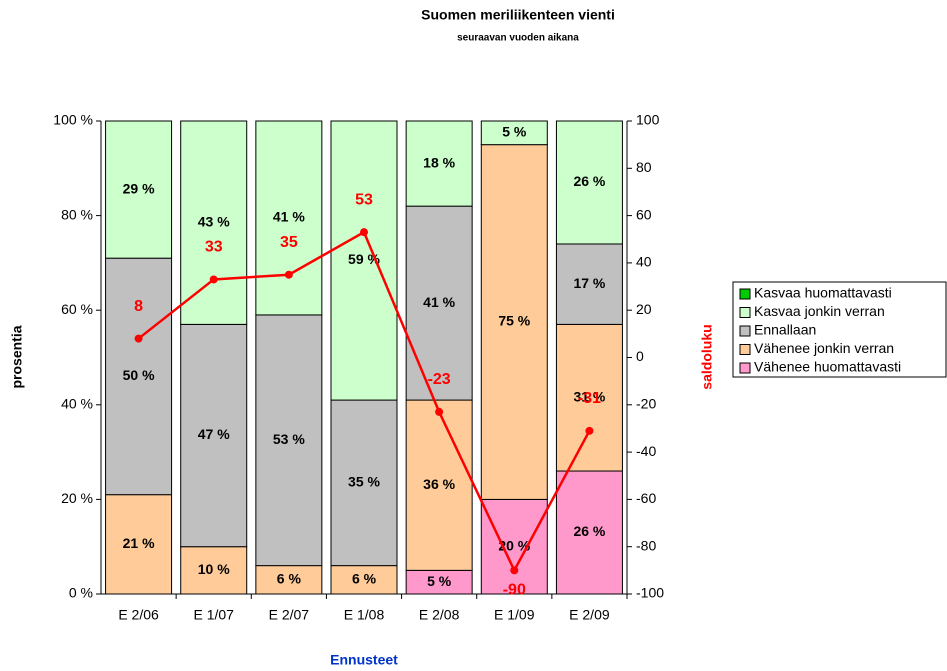 The width and height of the screenshot is (947, 671). I want to click on bar-value-label: 53 %, so click(289, 439).